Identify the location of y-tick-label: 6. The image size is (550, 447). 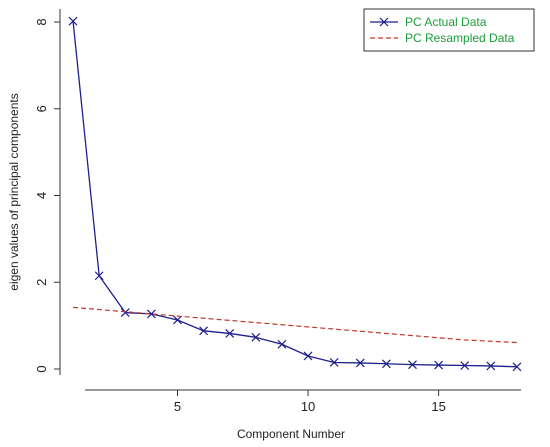
(41, 108).